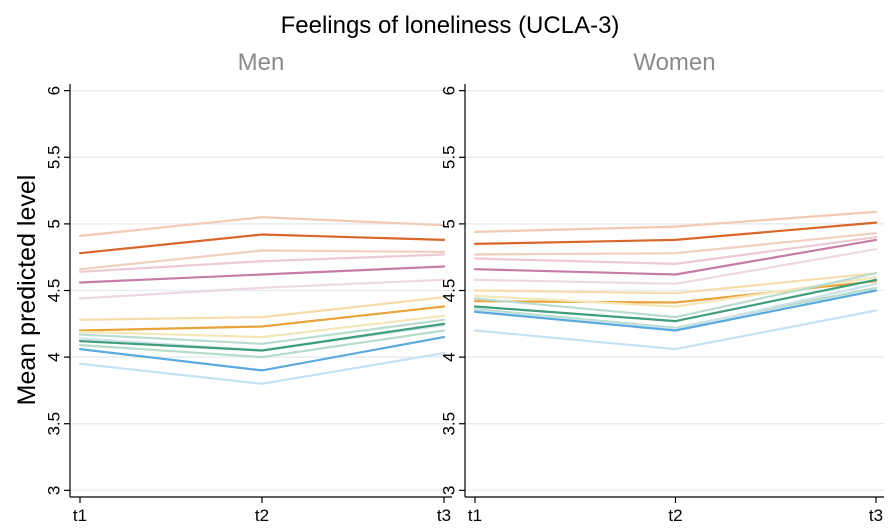 This screenshot has height=529, width=888. Describe the element at coordinates (261, 62) in the screenshot. I see `panel-title: Men` at that location.